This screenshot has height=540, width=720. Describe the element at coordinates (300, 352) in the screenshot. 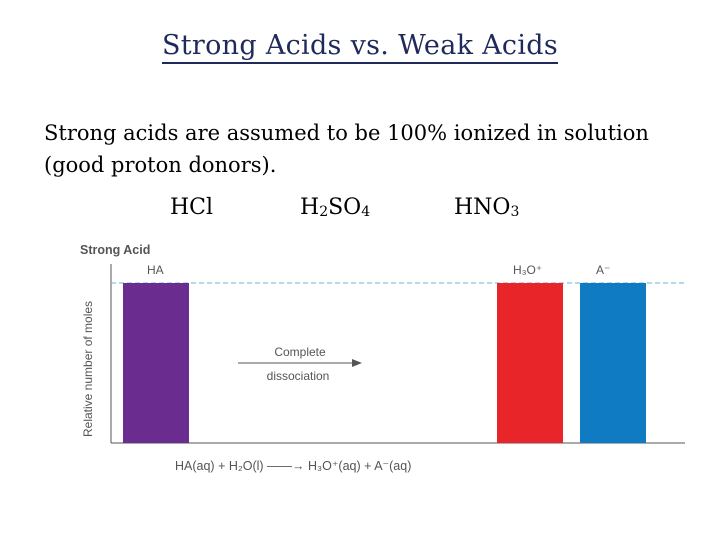

I see `annotation-line1: Complete` at that location.